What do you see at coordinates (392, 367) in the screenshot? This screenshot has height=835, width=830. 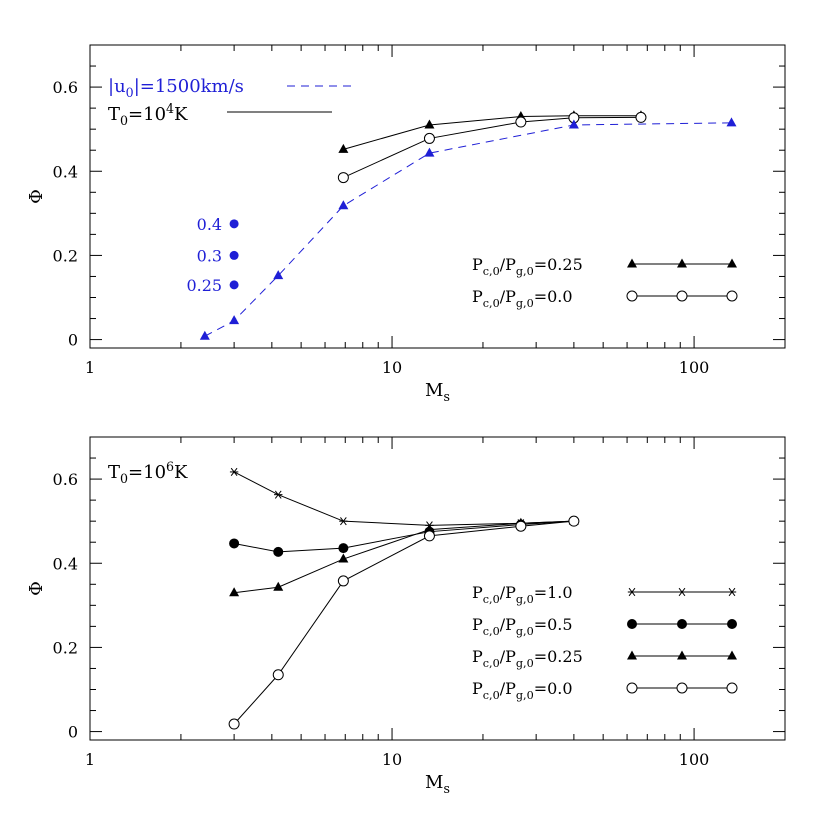 I see `top-x-tick-label: 10` at bounding box center [392, 367].